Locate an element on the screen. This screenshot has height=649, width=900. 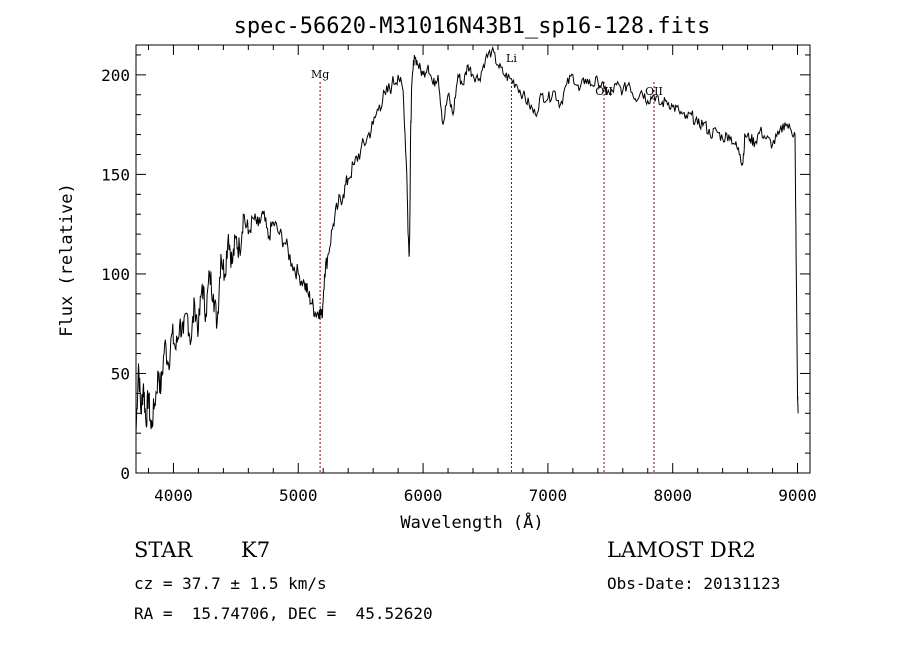
redshift-text: cz = 37.7 ± 1.5 km/s is located at coordinates (230, 583).